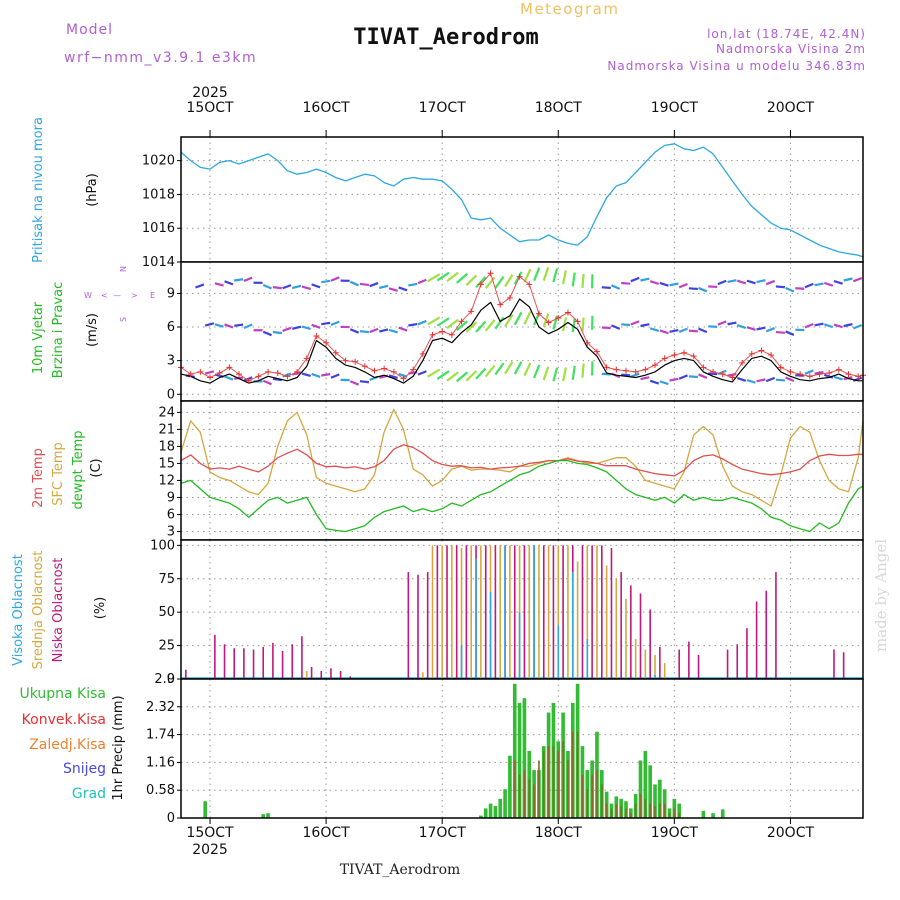 This screenshot has width=900, height=900. I want to click on wind-ytick-label: 0, so click(171, 394).